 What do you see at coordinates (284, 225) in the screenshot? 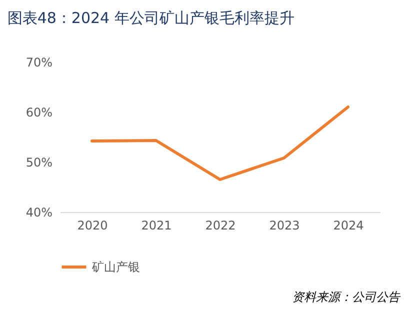
I see `x-tick-label: 2023` at bounding box center [284, 225].